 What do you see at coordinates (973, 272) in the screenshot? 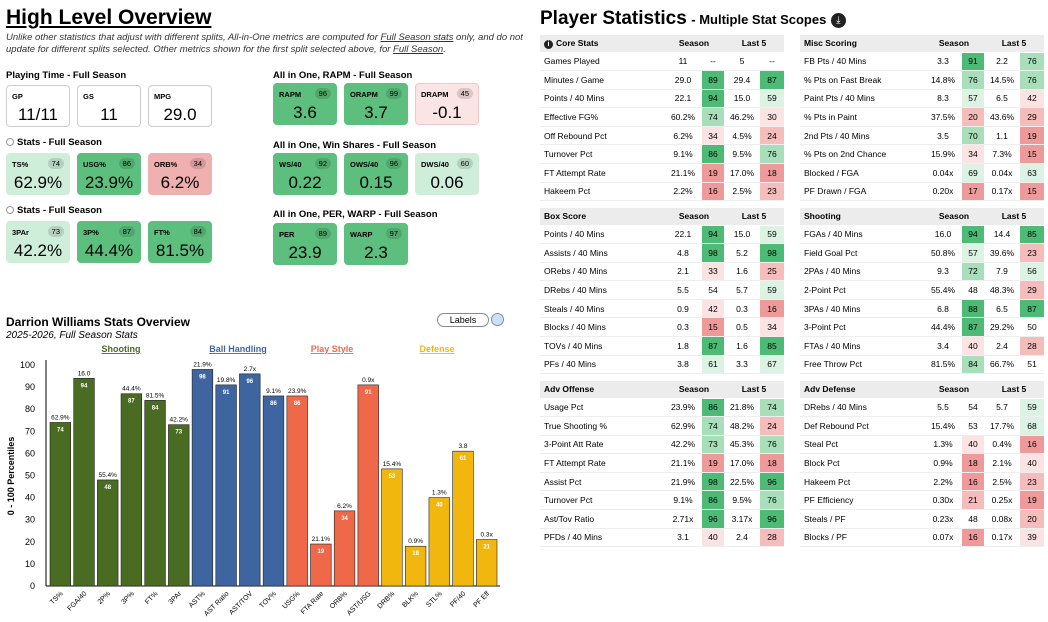
I see `season-percentile: 72` at bounding box center [973, 272].